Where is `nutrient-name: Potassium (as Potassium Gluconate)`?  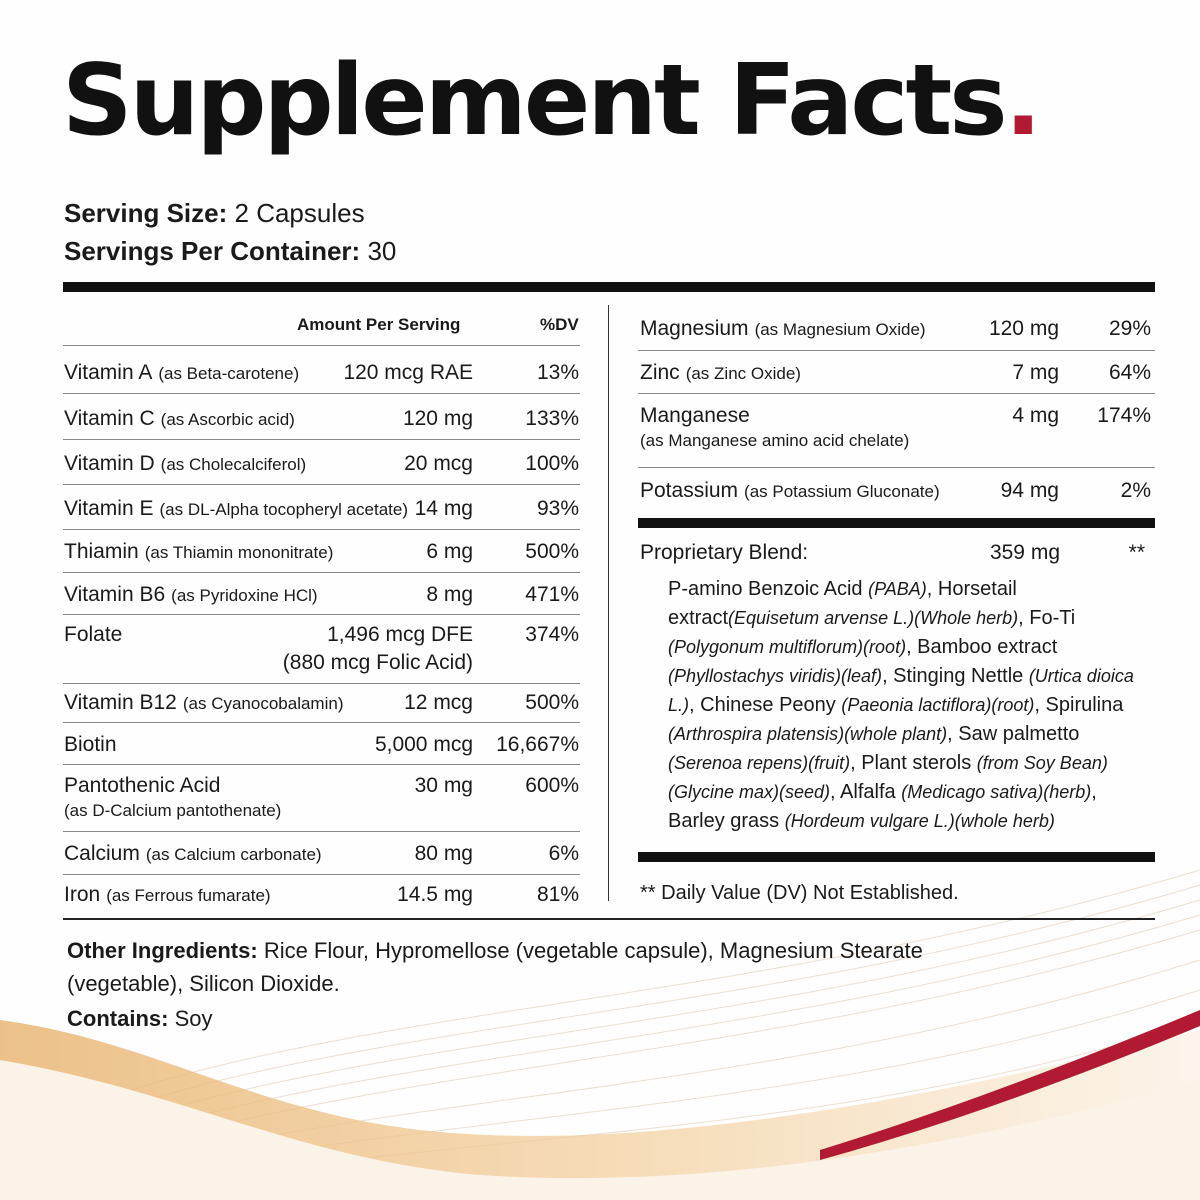
nutrient-name: Potassium (as Potassium Gluconate) is located at coordinates (790, 490).